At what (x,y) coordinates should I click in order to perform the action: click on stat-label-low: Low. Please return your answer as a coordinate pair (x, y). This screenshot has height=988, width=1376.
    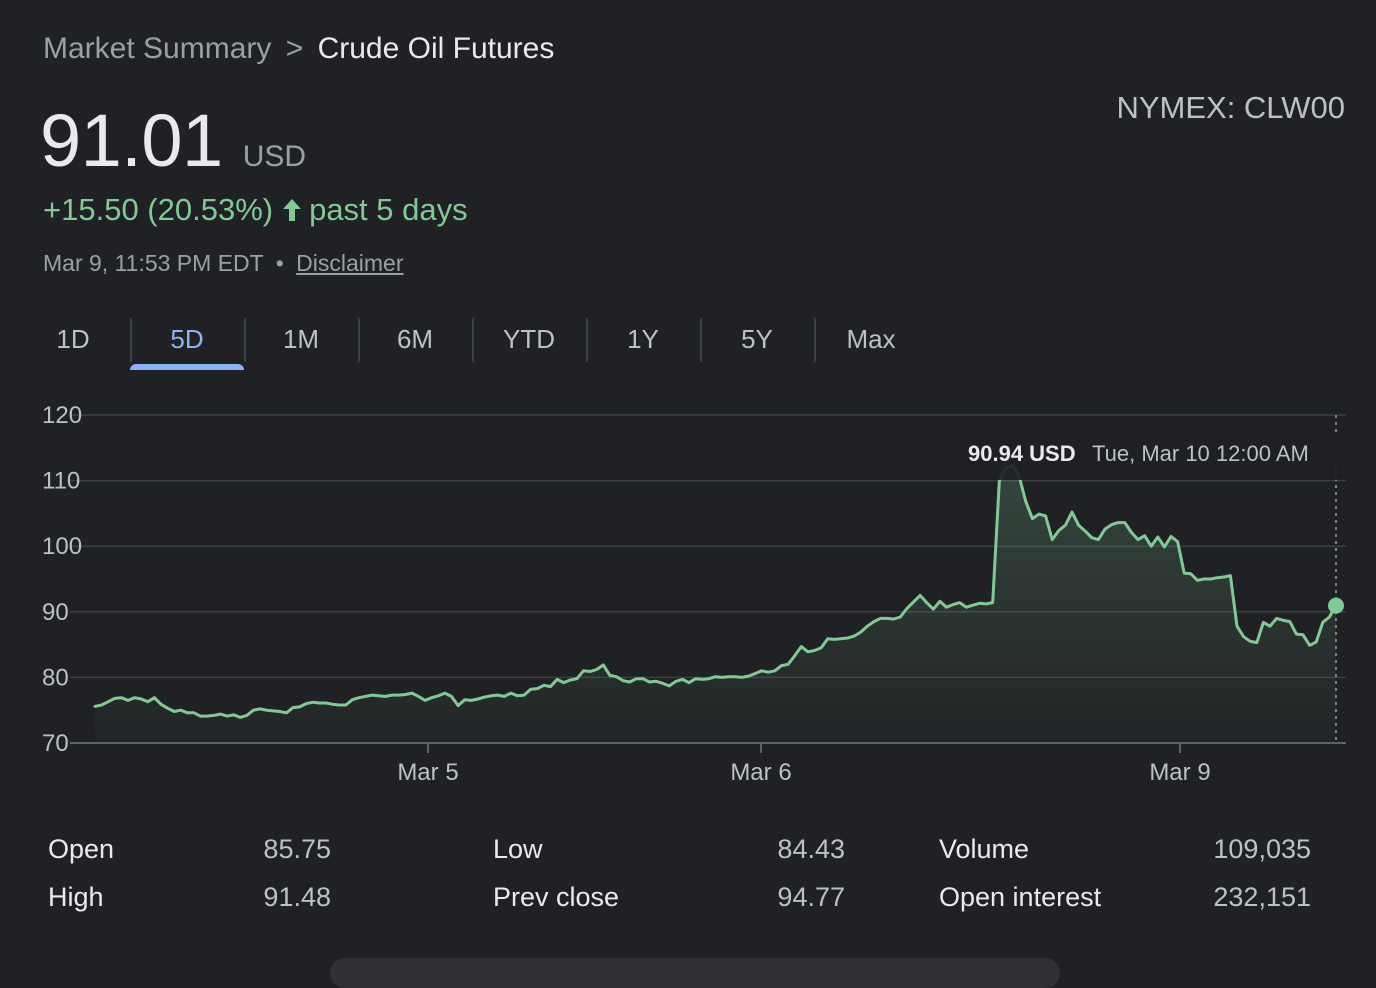
    Looking at the image, I should click on (518, 849).